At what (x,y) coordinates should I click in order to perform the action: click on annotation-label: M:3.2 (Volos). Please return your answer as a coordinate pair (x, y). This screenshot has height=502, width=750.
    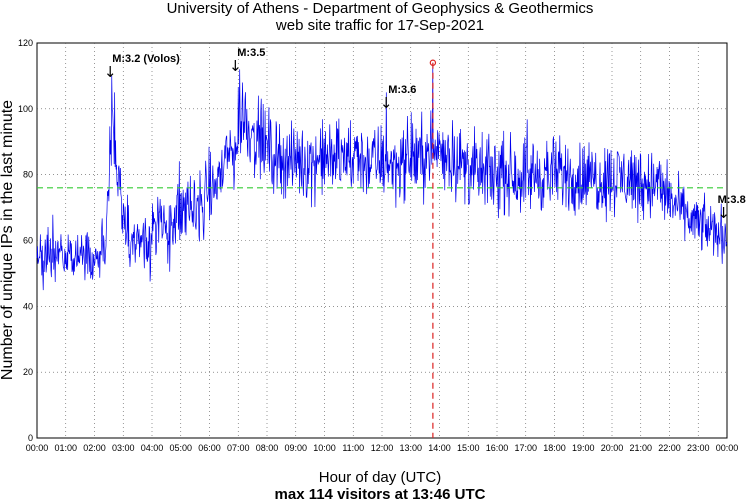
    Looking at the image, I should click on (146, 59).